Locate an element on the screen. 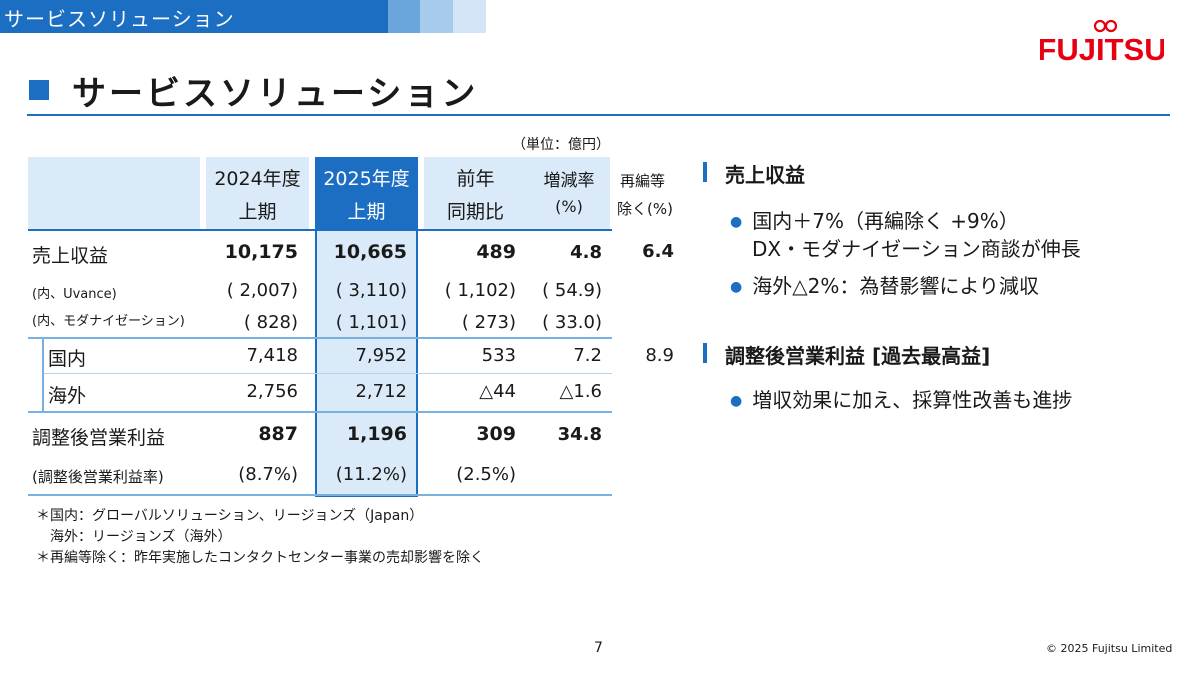 This screenshot has width=1200, height=675. header-col1-line2: 上期 is located at coordinates (257, 212).